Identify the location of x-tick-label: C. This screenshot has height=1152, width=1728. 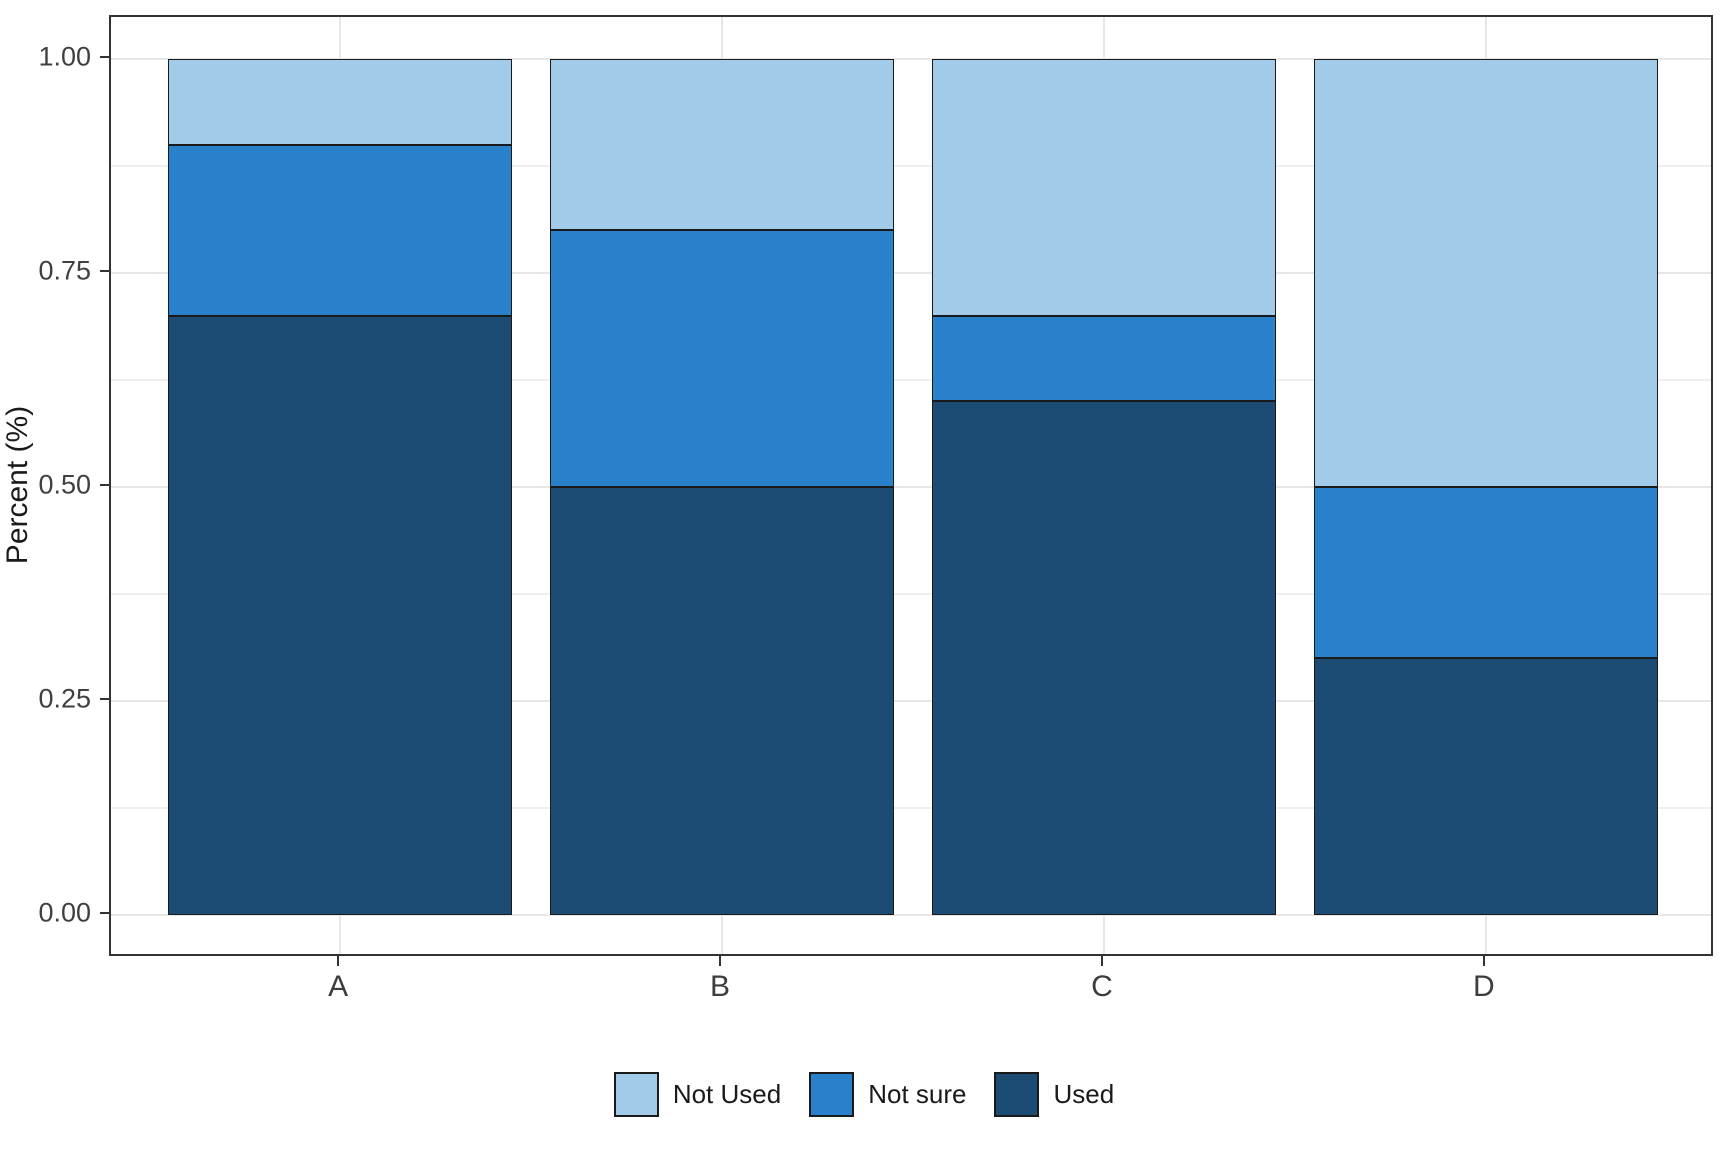
(1102, 986).